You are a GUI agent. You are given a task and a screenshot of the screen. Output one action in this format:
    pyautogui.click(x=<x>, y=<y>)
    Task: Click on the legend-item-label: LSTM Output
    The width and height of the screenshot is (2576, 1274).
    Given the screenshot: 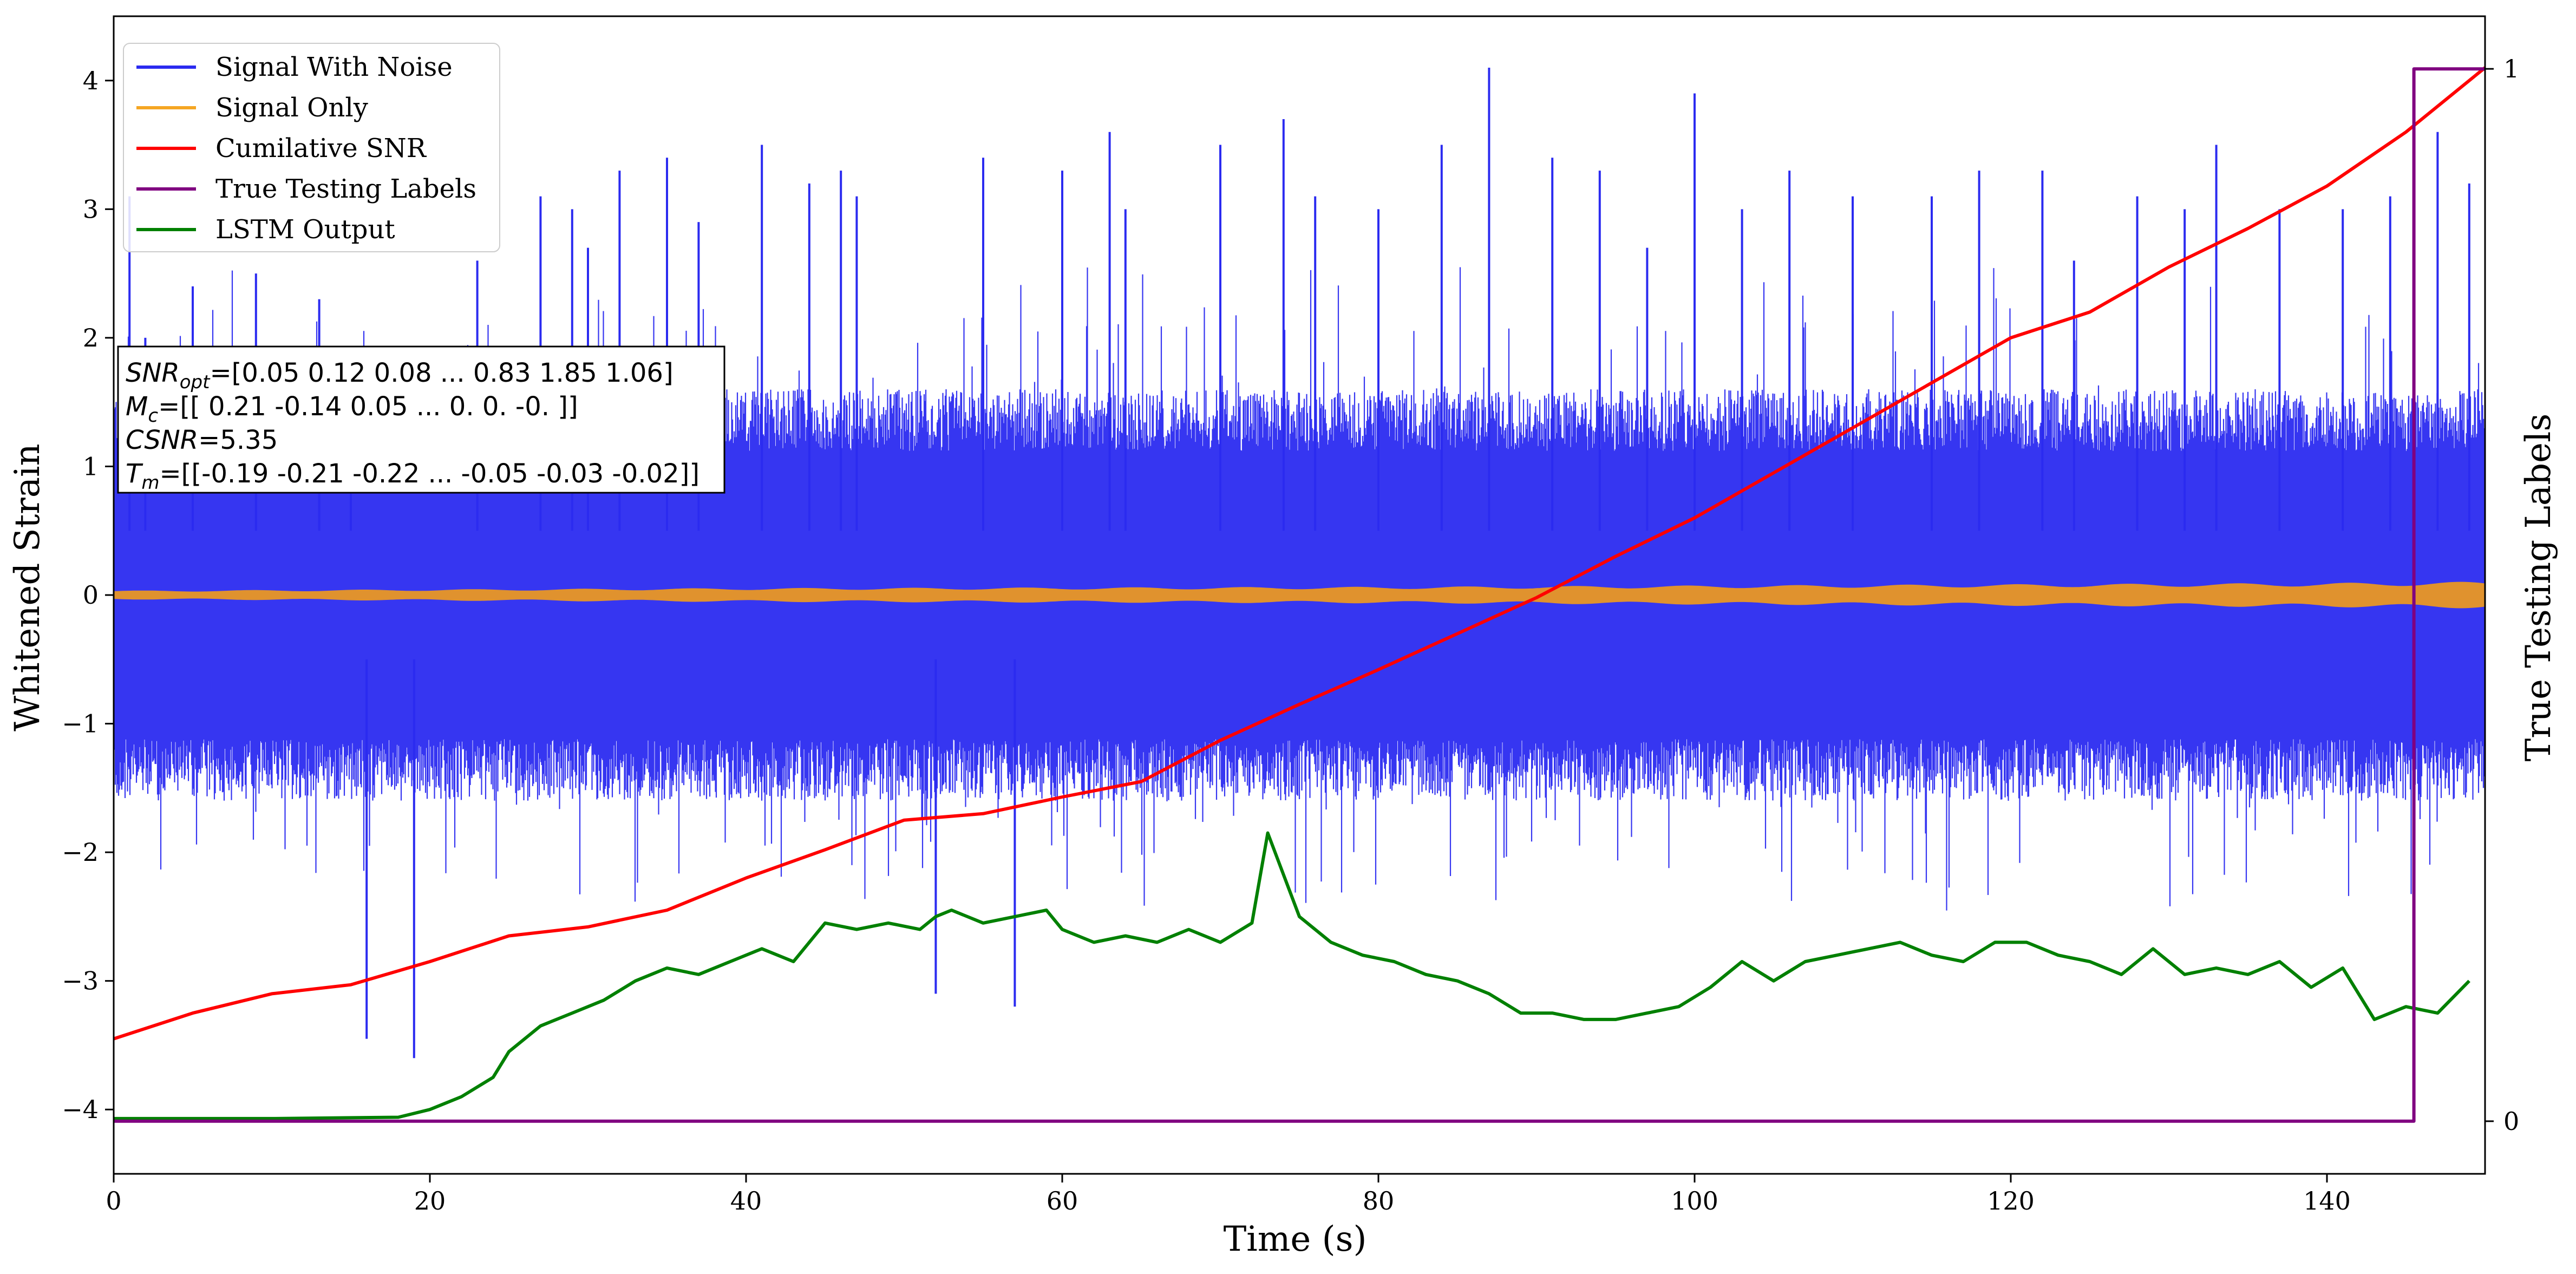 What is the action you would take?
    pyautogui.click(x=305, y=229)
    